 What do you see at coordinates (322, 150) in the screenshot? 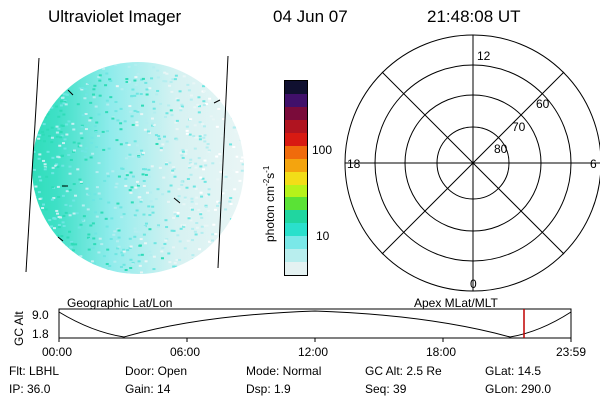
I see `colorbar-tick-100: 100` at bounding box center [322, 150].